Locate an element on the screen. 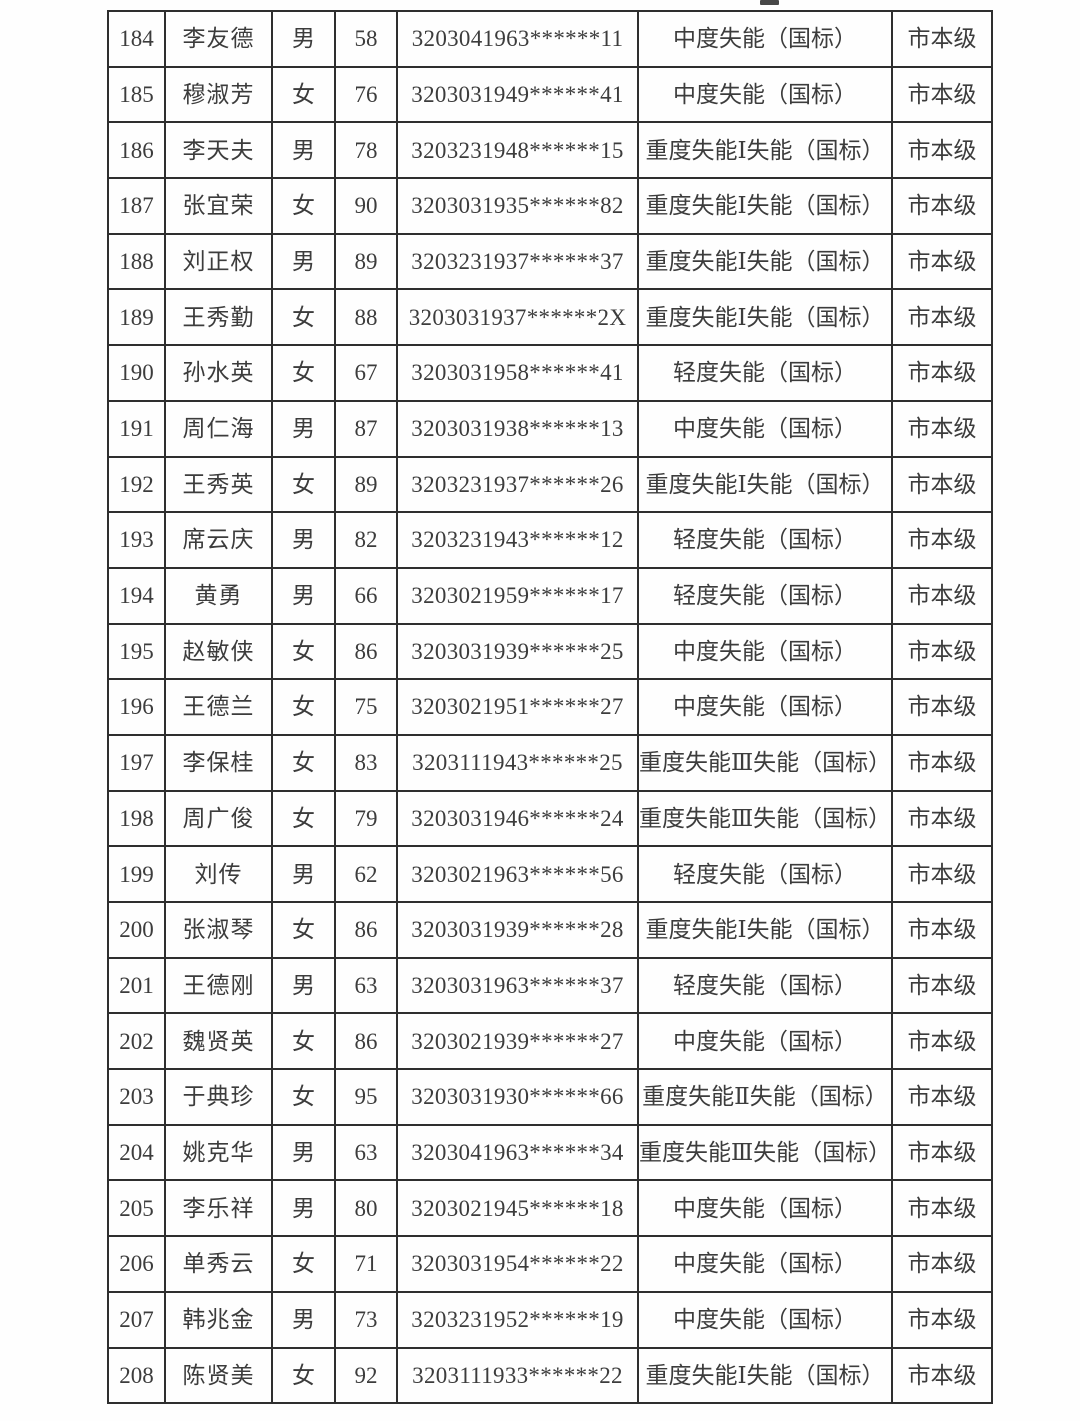  cell-id: 3203031958******41 is located at coordinates (517, 373).